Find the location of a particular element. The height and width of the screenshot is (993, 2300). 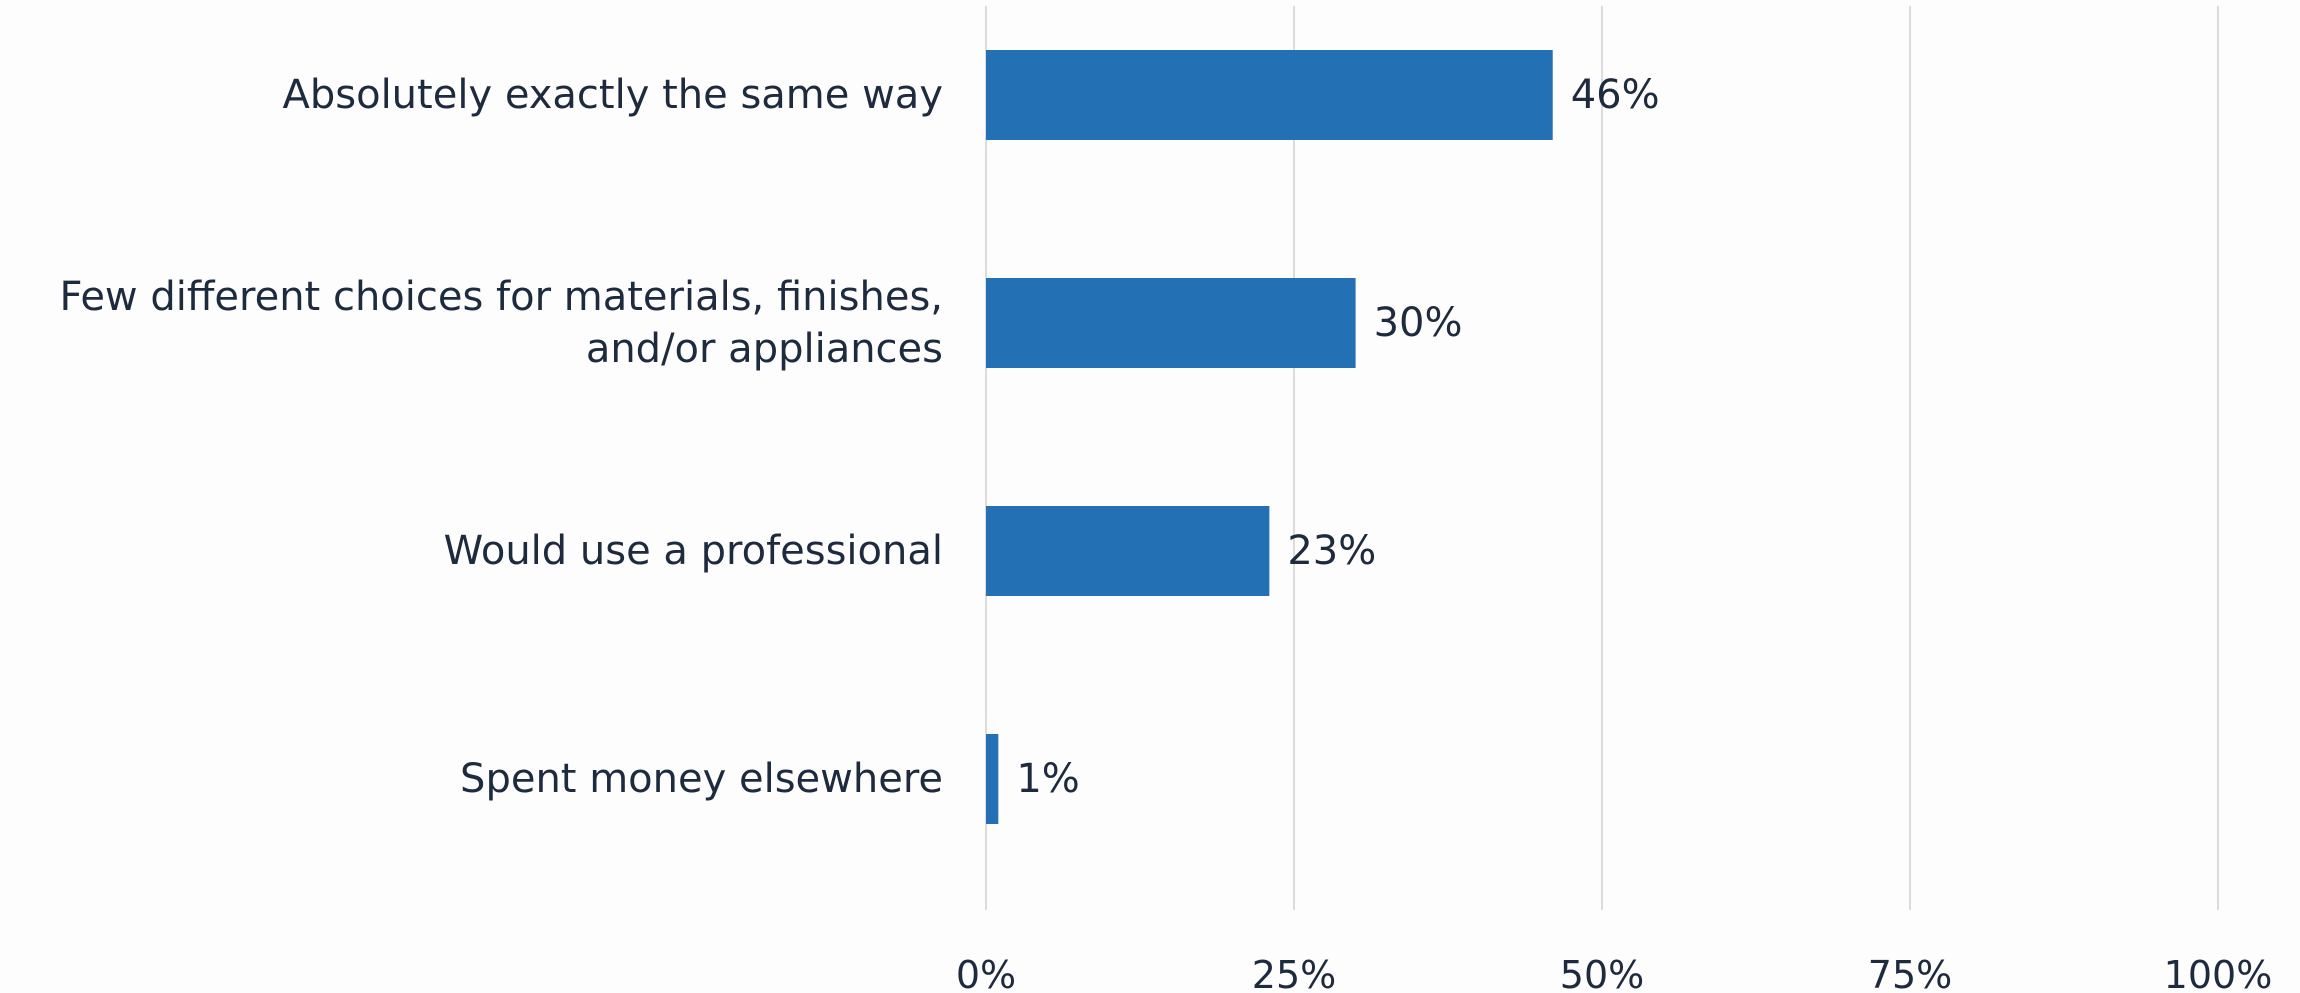

x-tick-label: 75% is located at coordinates (1910, 973).